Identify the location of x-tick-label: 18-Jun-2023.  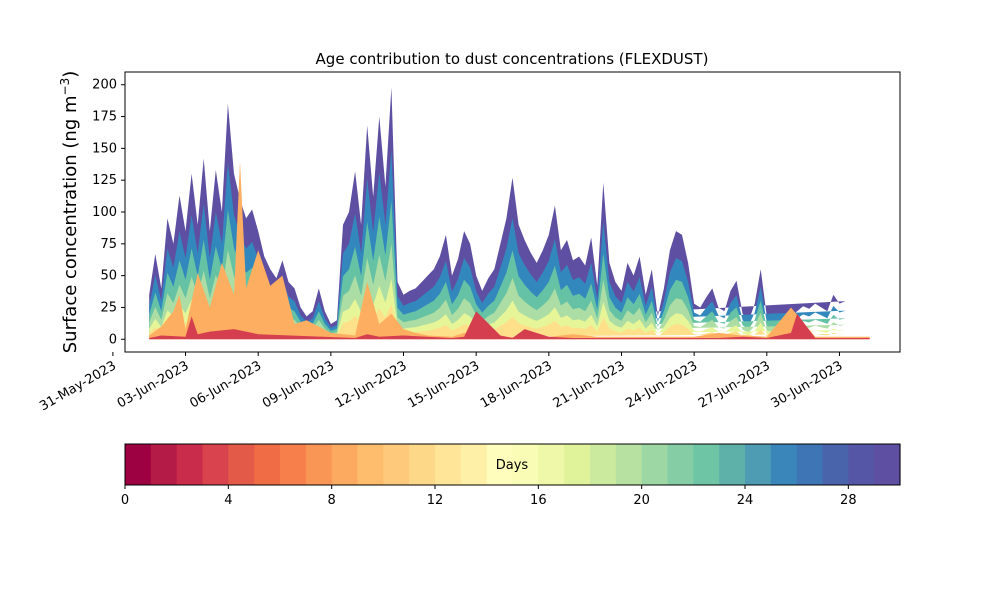
(516, 384).